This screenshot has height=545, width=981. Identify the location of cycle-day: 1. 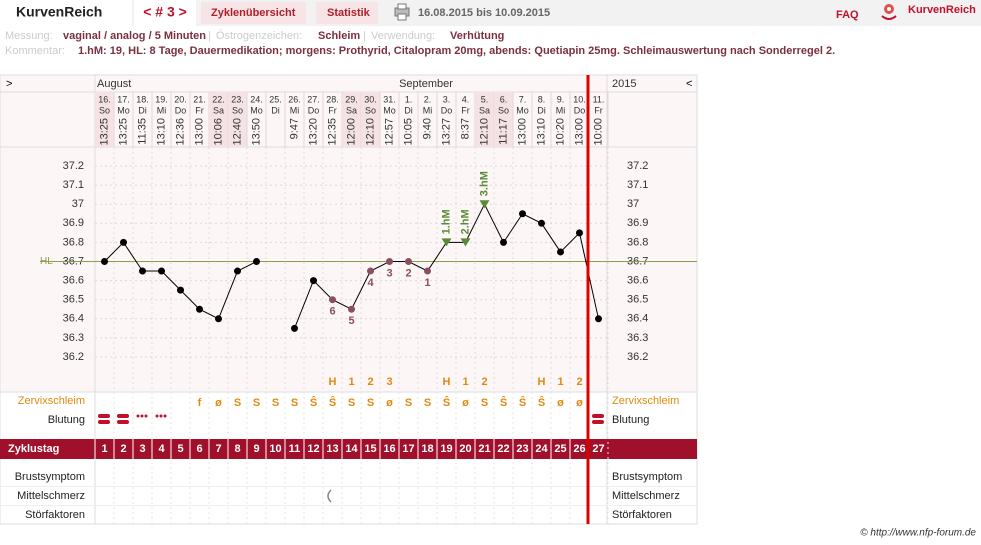
(104, 449).